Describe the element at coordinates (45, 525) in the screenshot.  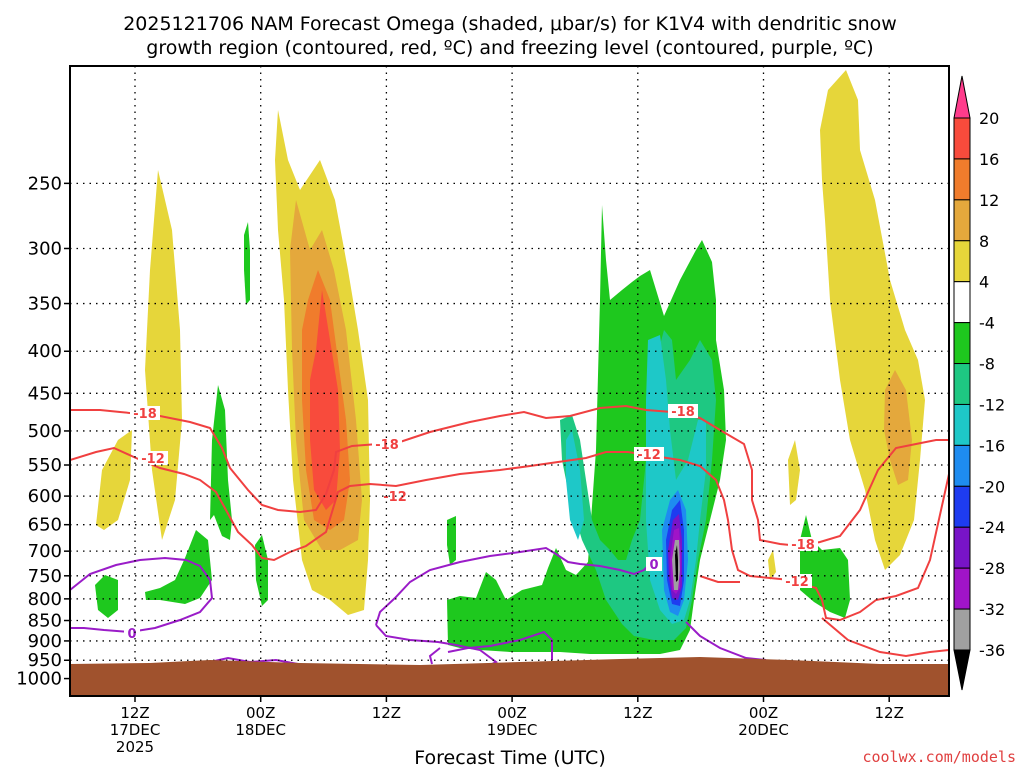
I see `y-tick-label: 650` at that location.